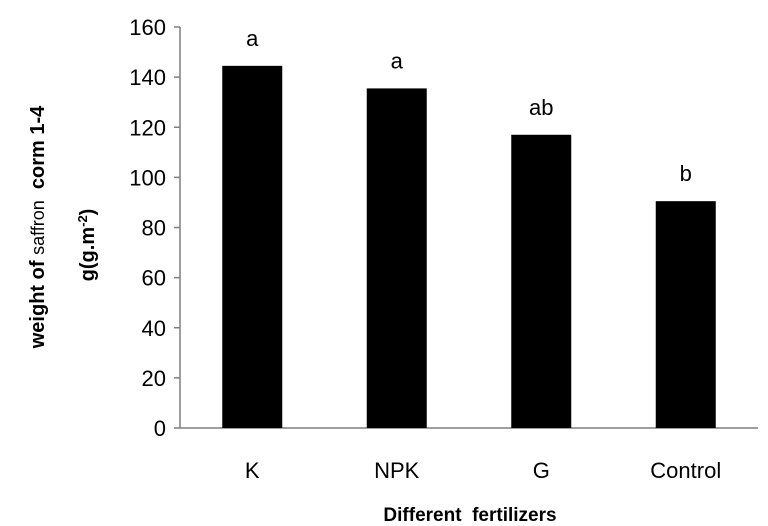  What do you see at coordinates (147, 177) in the screenshot?
I see `y-tick-label: 100` at bounding box center [147, 177].